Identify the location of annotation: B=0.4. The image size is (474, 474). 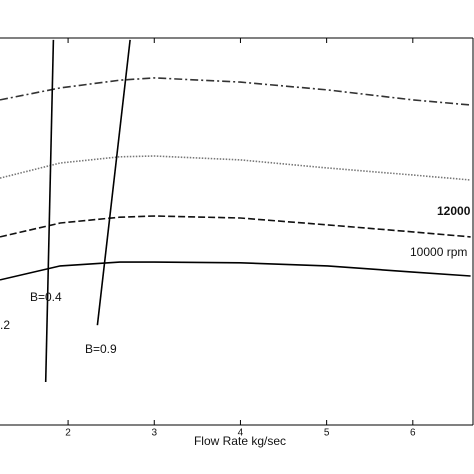
(46, 297).